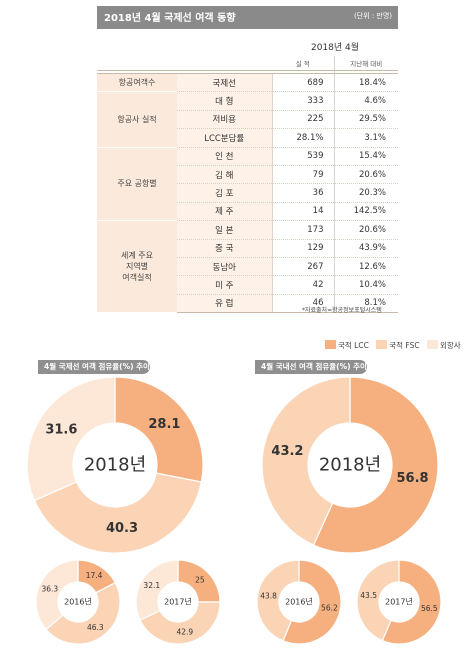 The image size is (473, 656). Describe the element at coordinates (225, 304) in the screenshot. I see `row-name: 유 럽` at that location.